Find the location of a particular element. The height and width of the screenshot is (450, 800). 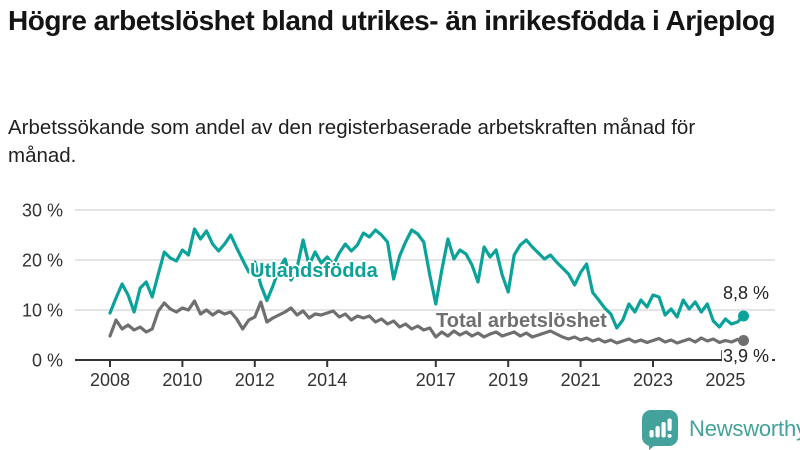

series-line-total-arbetsloshet is located at coordinates (427, 322).